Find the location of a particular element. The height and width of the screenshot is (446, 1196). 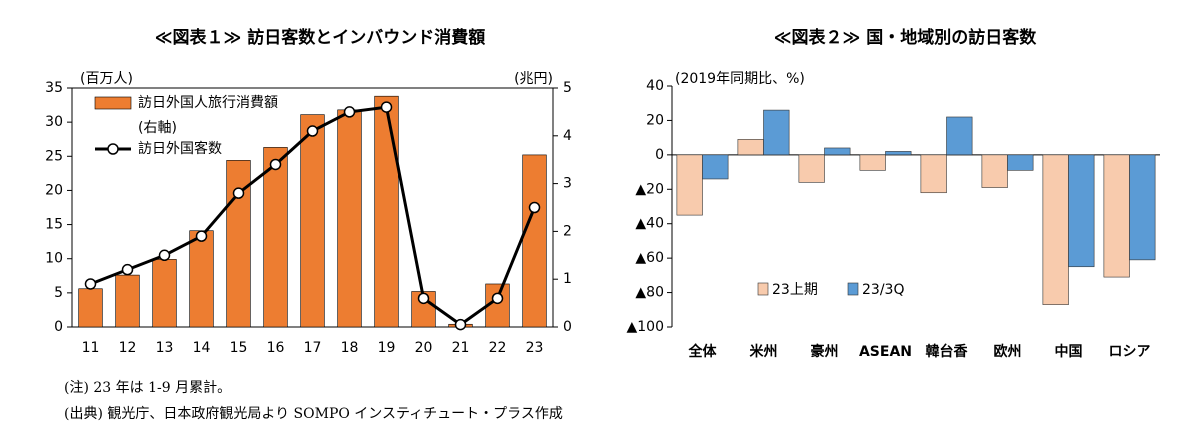

x-tick-label: 20 is located at coordinates (424, 348).